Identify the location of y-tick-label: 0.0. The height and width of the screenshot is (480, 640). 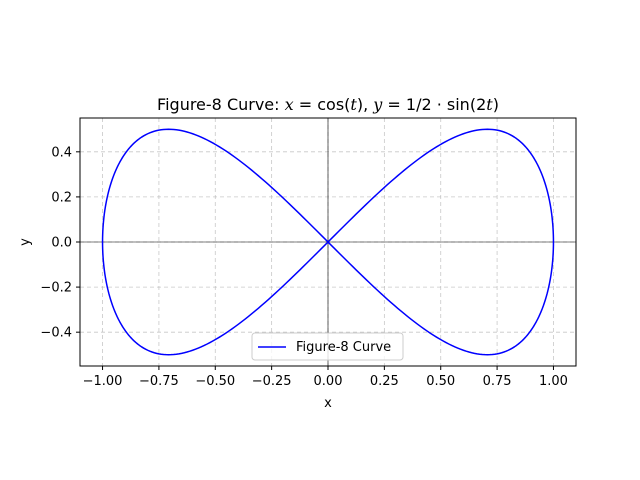
(61, 243).